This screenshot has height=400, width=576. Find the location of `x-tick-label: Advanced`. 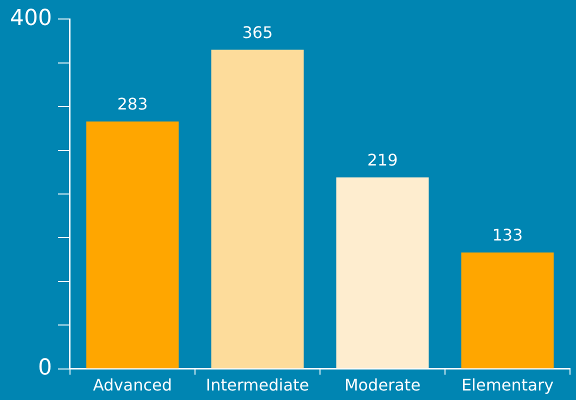

x-tick-label: Advanced is located at coordinates (132, 385).